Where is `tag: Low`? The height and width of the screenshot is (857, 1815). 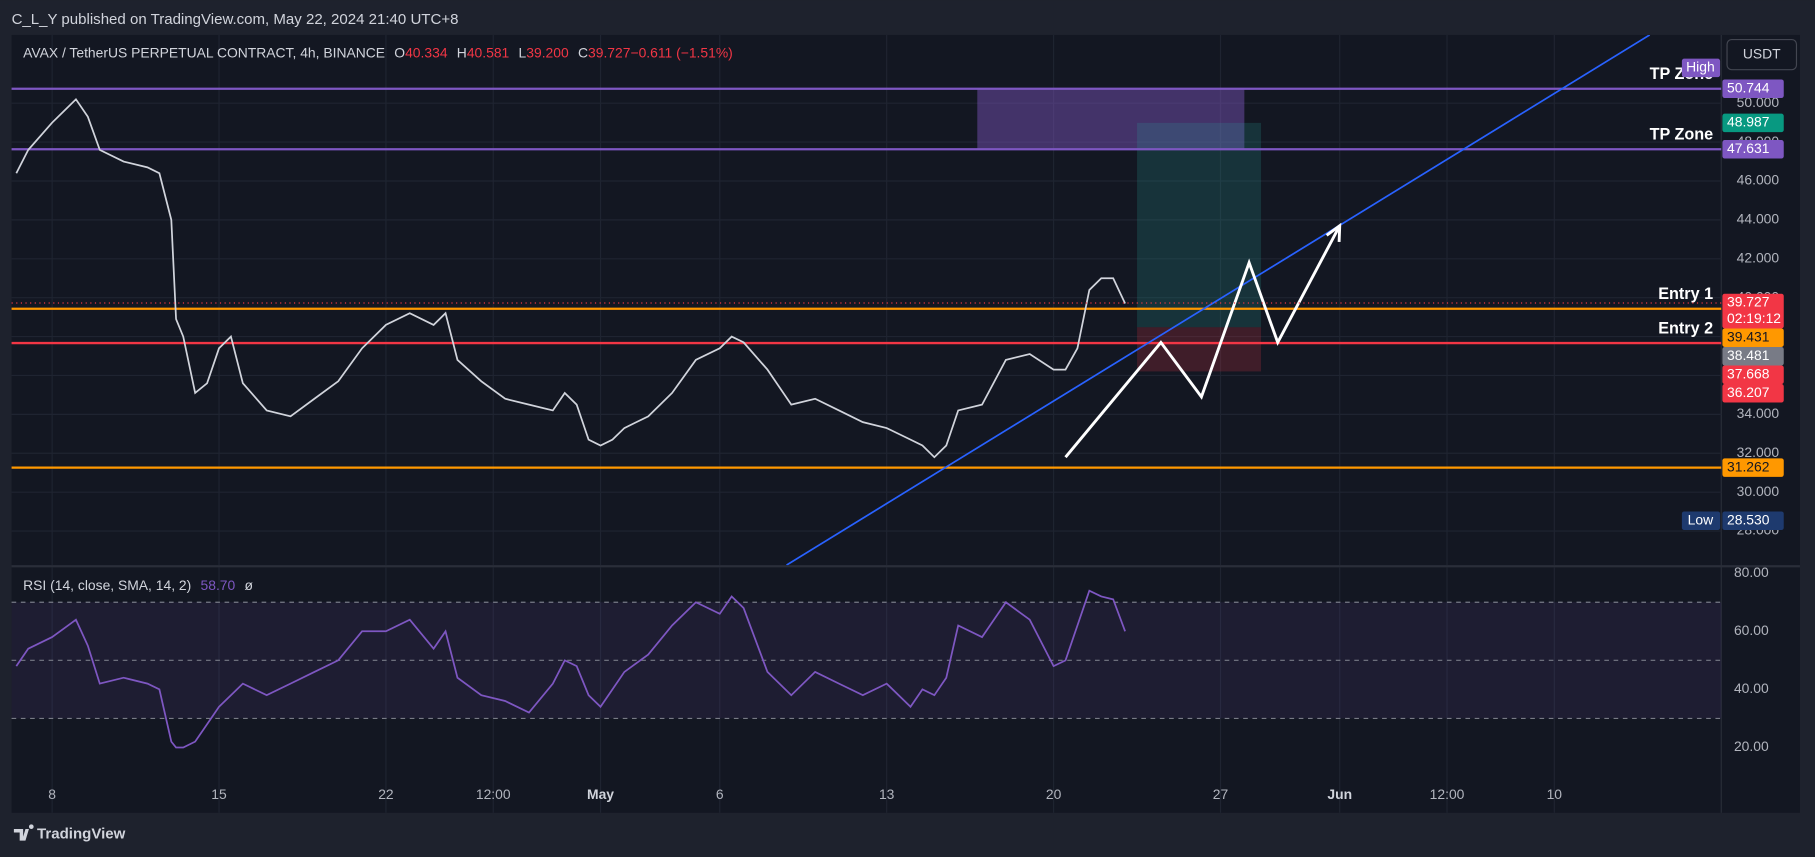
tag: Low is located at coordinates (1701, 519).